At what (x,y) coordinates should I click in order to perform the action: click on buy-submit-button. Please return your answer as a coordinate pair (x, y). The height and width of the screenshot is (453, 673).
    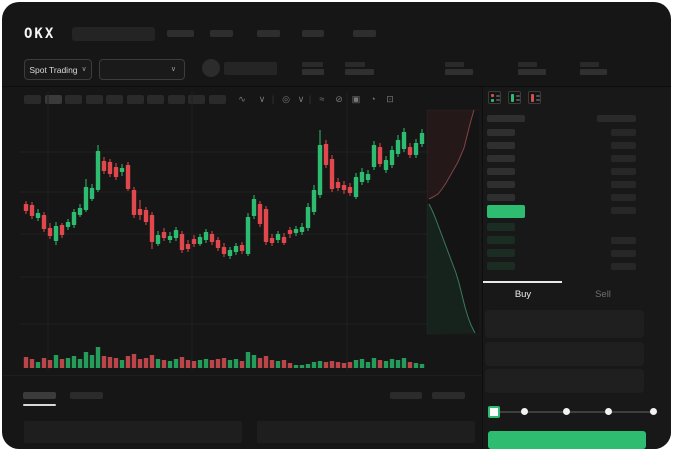
    Looking at the image, I should click on (567, 440).